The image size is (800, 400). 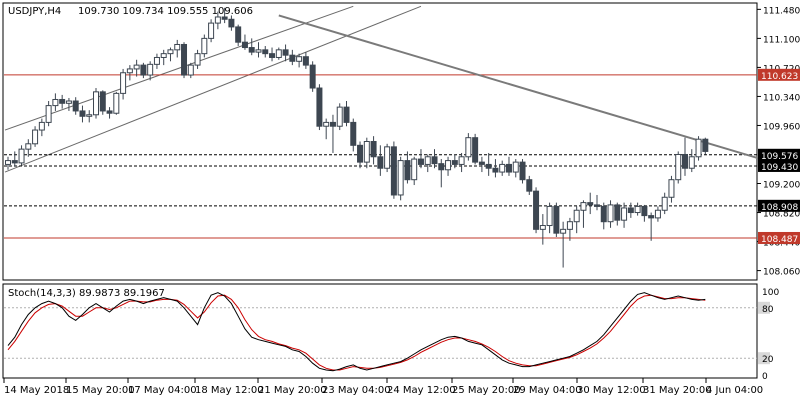 I want to click on time-tick-label: 29 May 04:00, so click(x=547, y=390).